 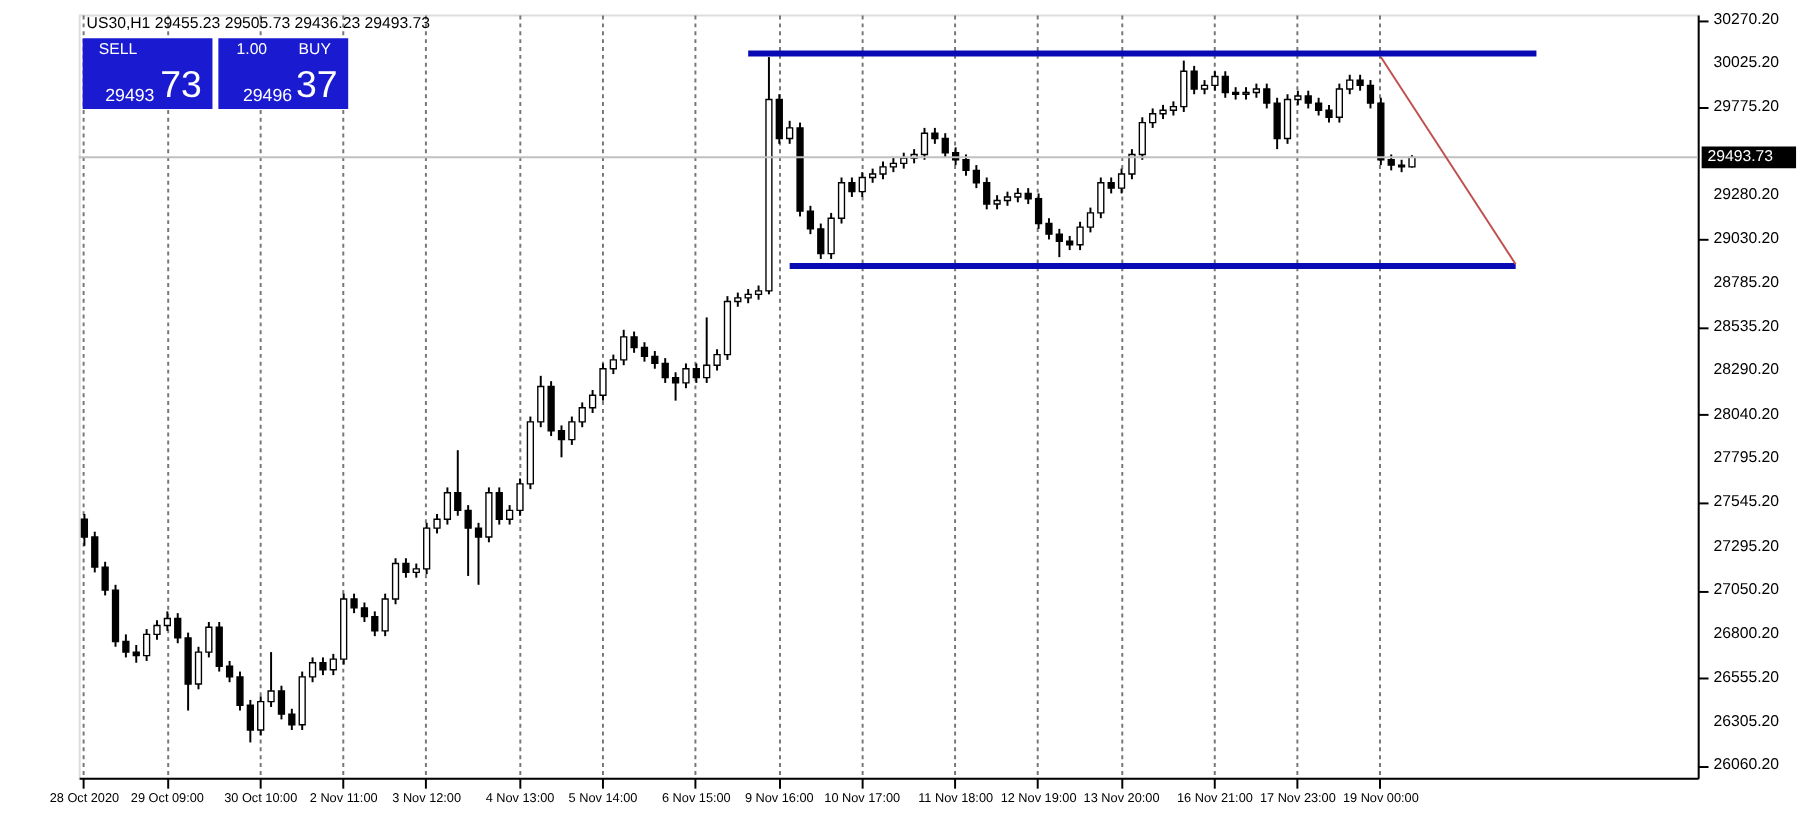 What do you see at coordinates (1747, 194) in the screenshot?
I see `y-tick-label: 29280.20` at bounding box center [1747, 194].